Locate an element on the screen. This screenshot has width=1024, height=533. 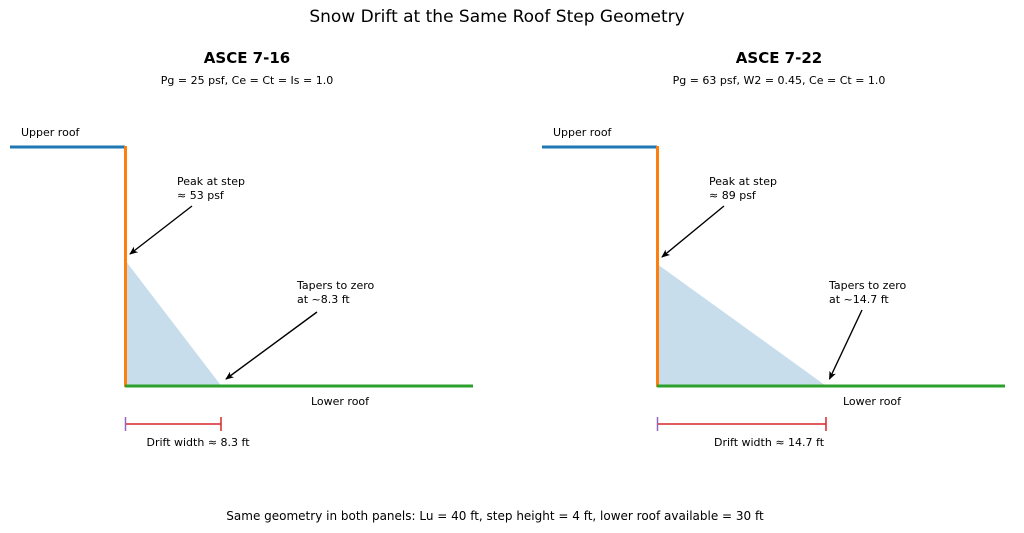
taper-annotation-line2: at ~8.3 ft is located at coordinates (323, 299).